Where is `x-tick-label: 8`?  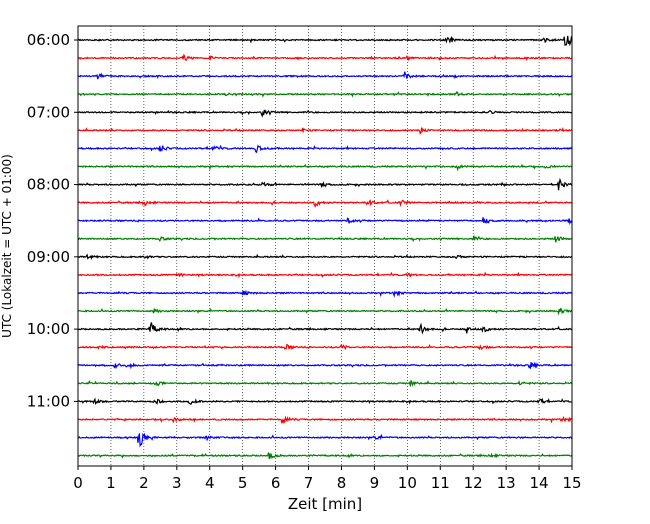 x-tick-label: 8 is located at coordinates (342, 483).